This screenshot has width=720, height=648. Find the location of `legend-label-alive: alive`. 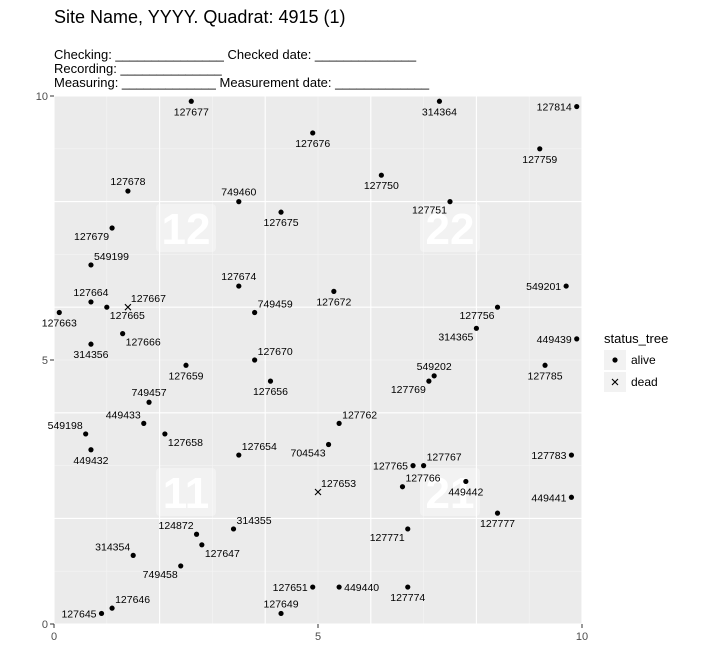

legend-label-alive: alive is located at coordinates (643, 360).